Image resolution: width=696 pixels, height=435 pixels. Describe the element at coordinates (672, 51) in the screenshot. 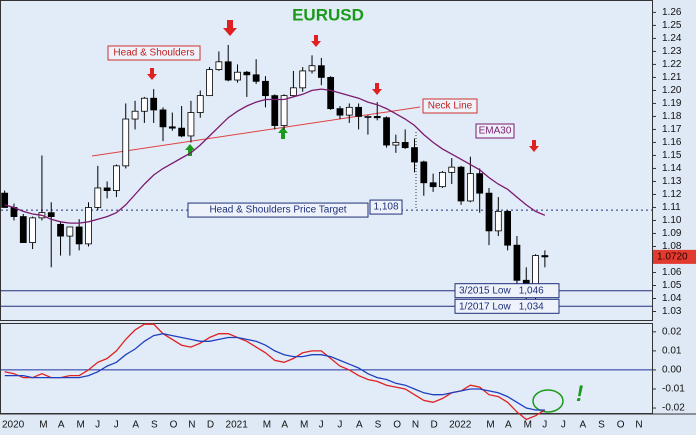

I see `y-tick-label: 1.23` at that location.